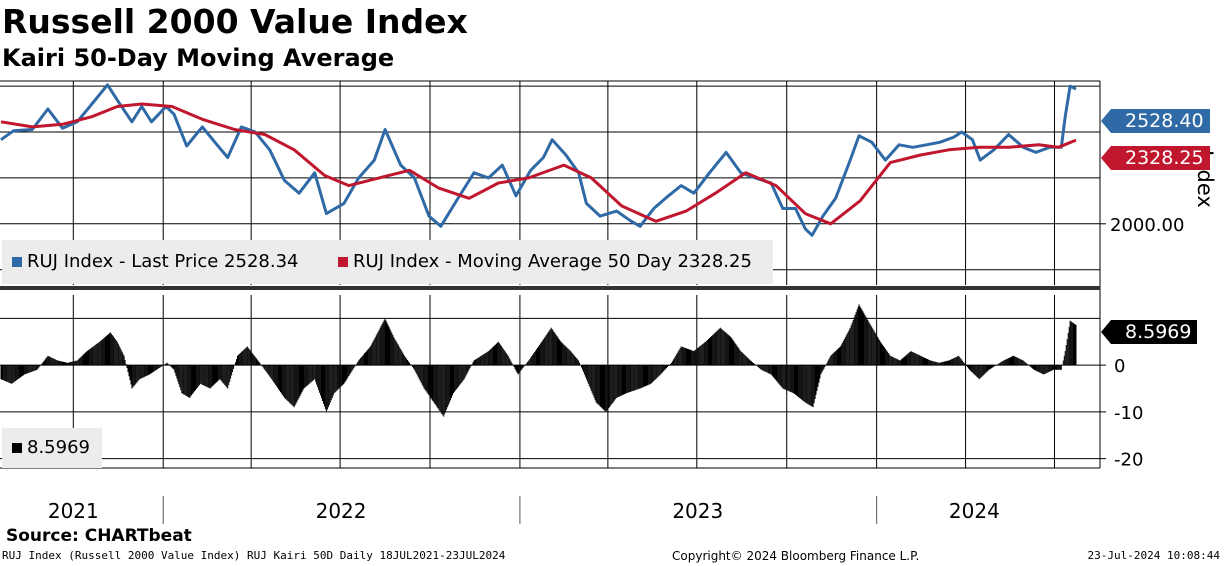 This screenshot has width=1224, height=566. What do you see at coordinates (17, 448) in the screenshot?
I see `legend-swatch-kairi` at bounding box center [17, 448].